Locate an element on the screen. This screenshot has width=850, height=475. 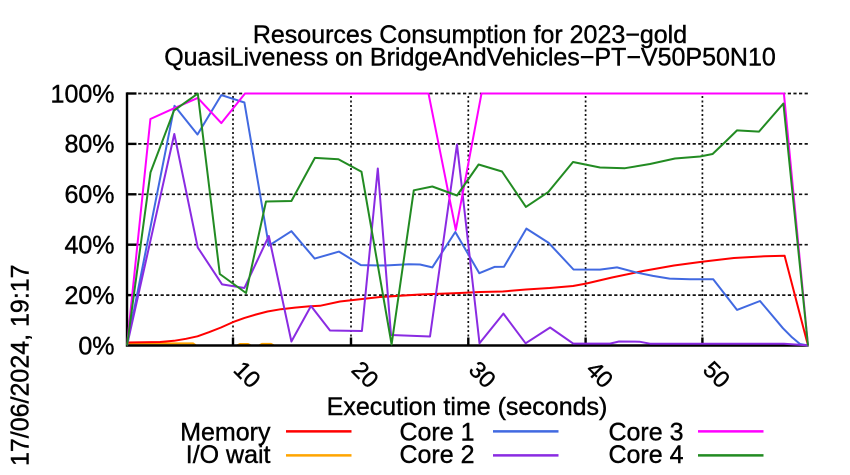
svg-text: 0% is located at coordinates (96, 346).